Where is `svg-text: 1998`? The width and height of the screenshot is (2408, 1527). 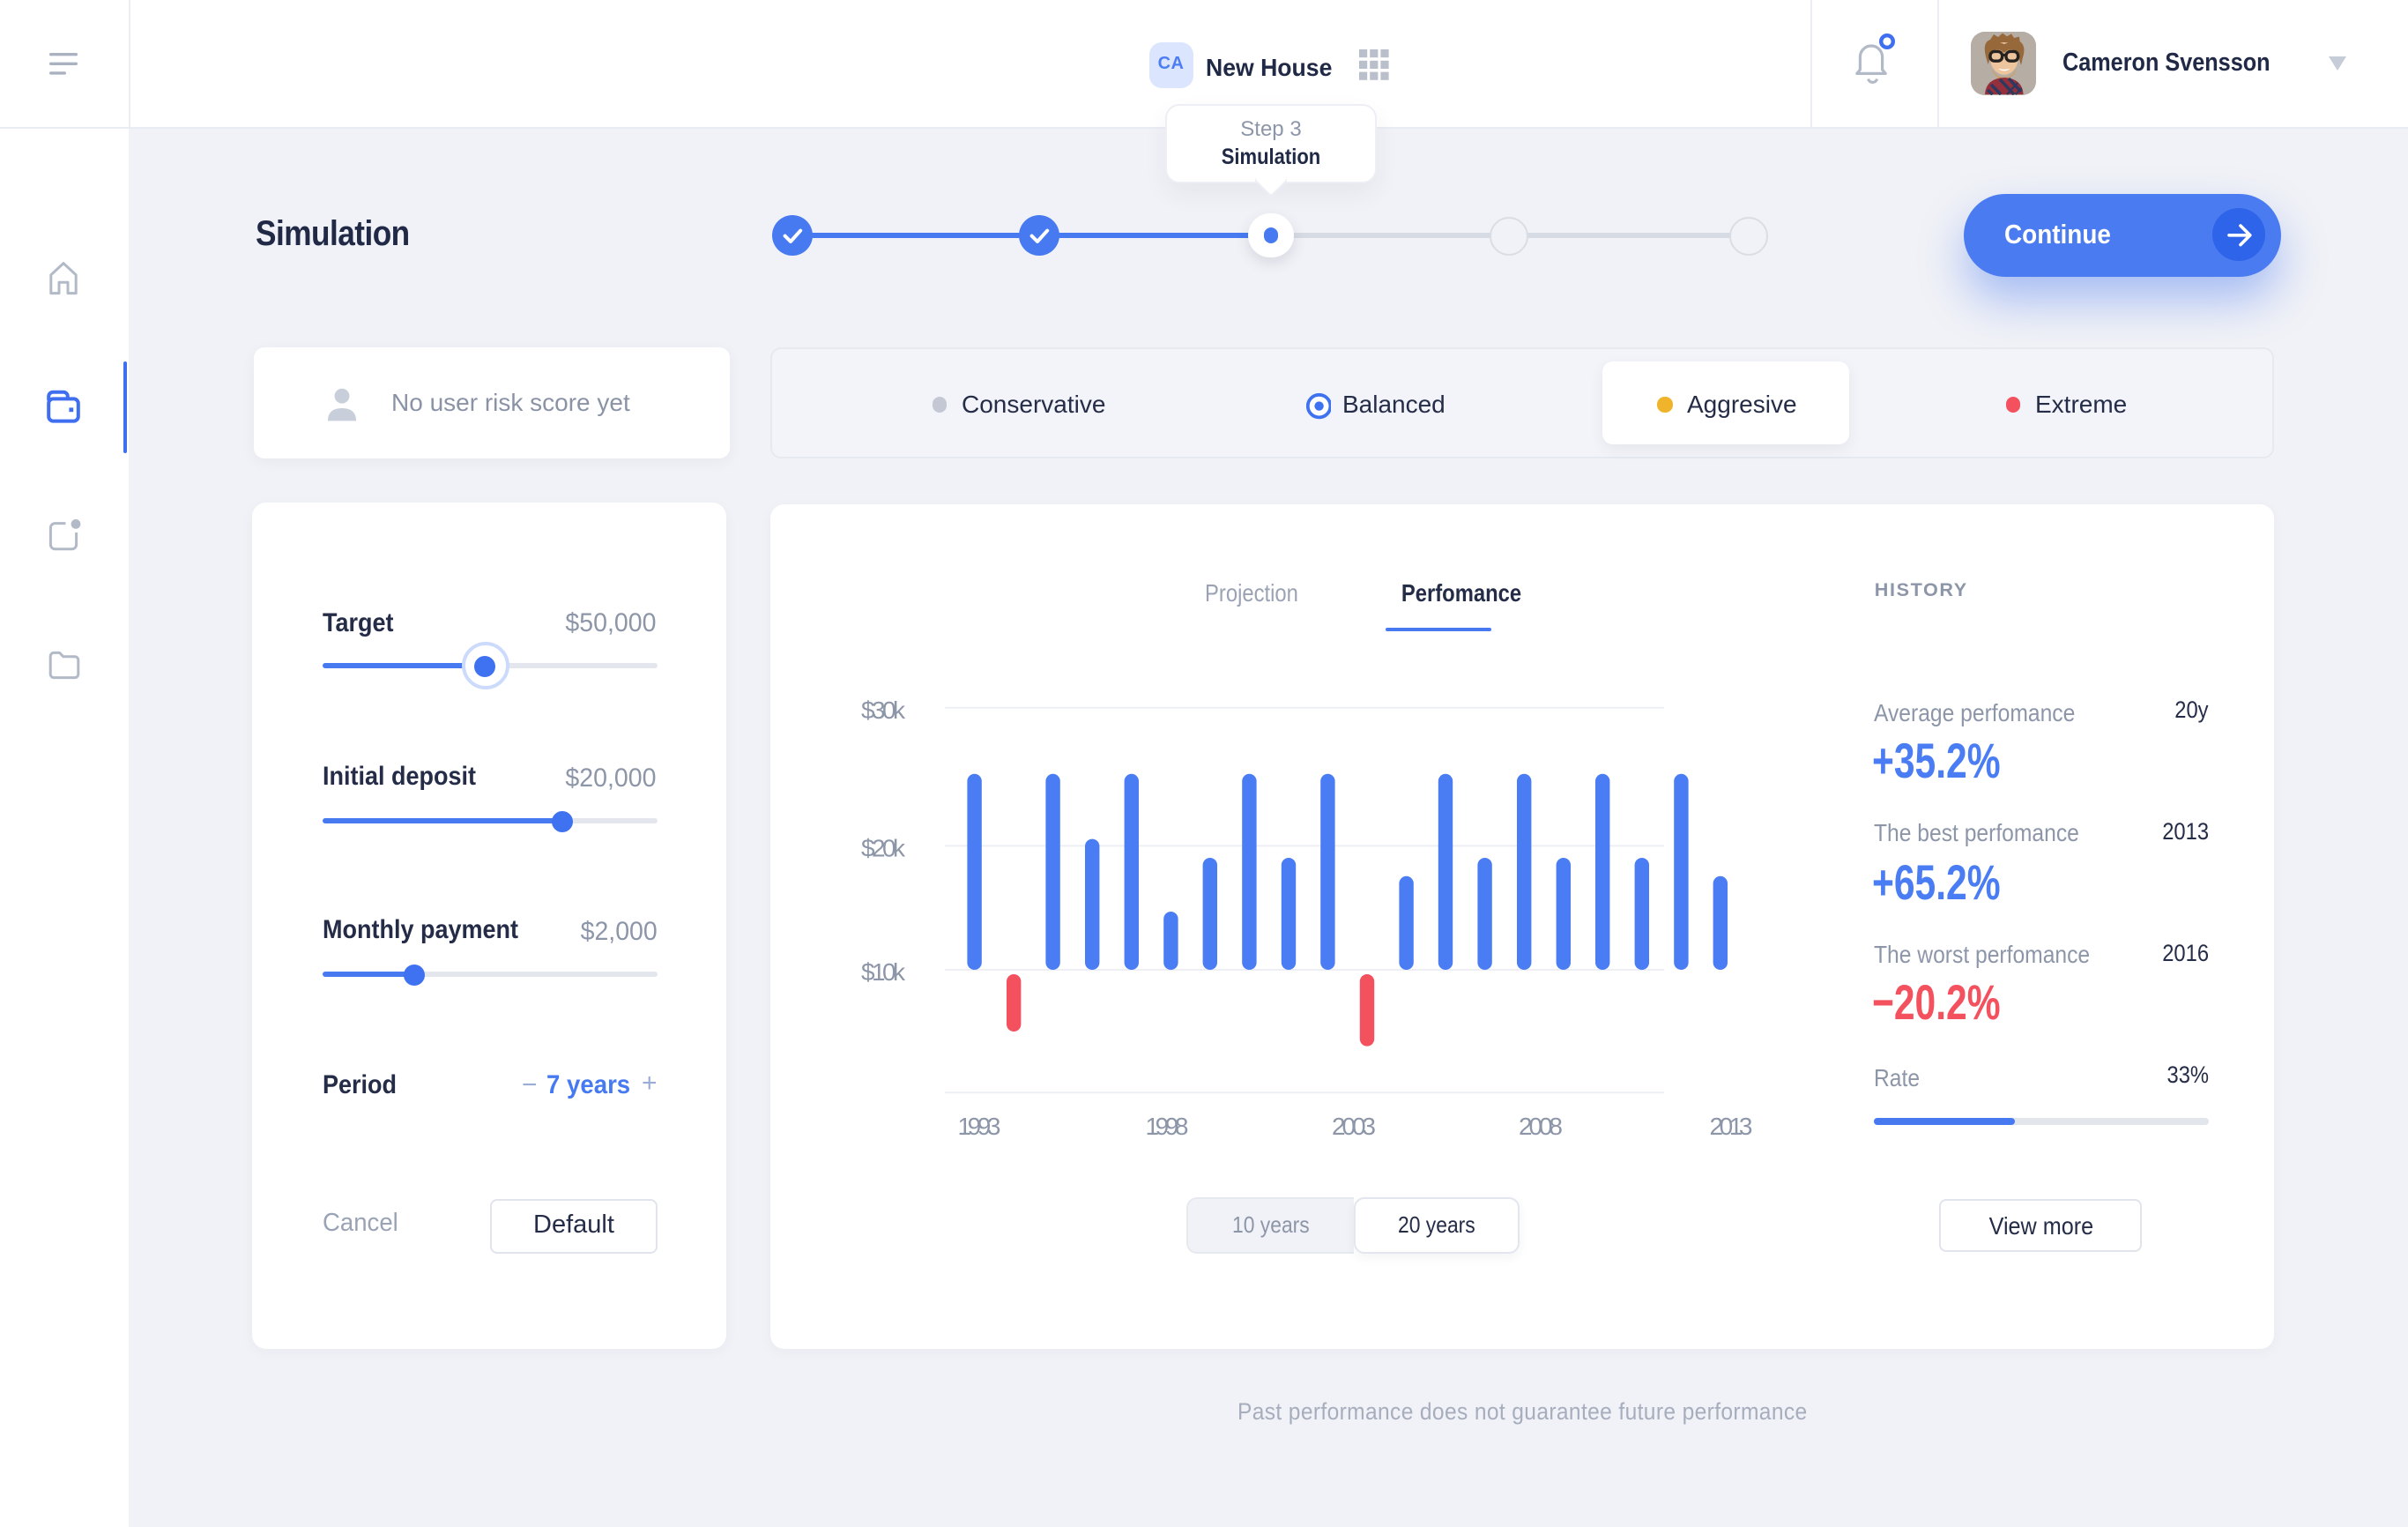 svg-text: 1998 is located at coordinates (1167, 1126).